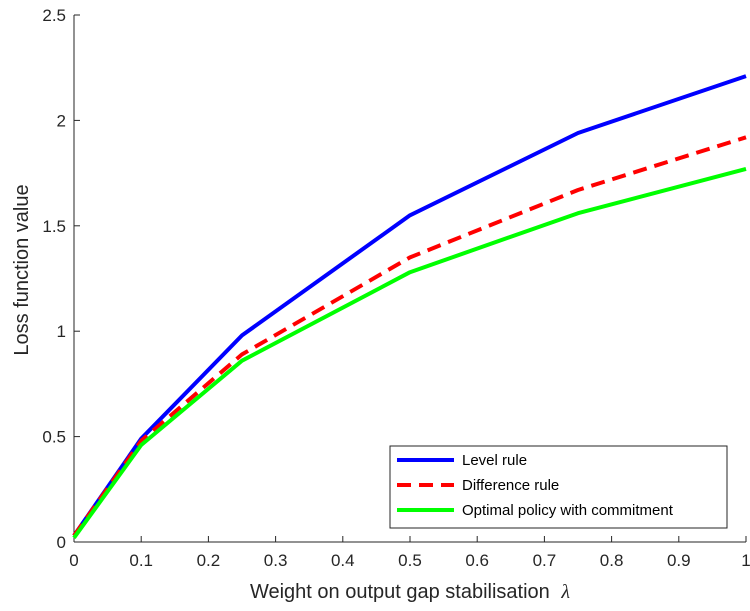 The height and width of the screenshot is (611, 750). I want to click on y-tick-label: 2, so click(61, 120).